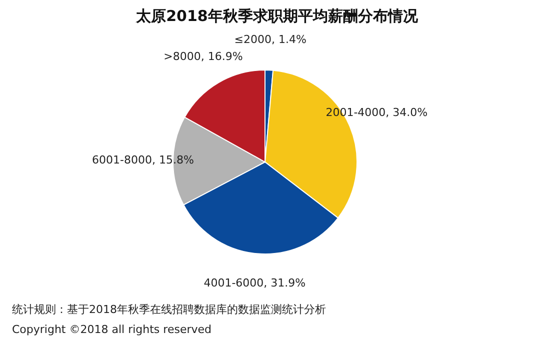 The width and height of the screenshot is (554, 340). What do you see at coordinates (255, 283) in the screenshot?
I see `slice-label: 4001-6000, 31.9%` at bounding box center [255, 283].